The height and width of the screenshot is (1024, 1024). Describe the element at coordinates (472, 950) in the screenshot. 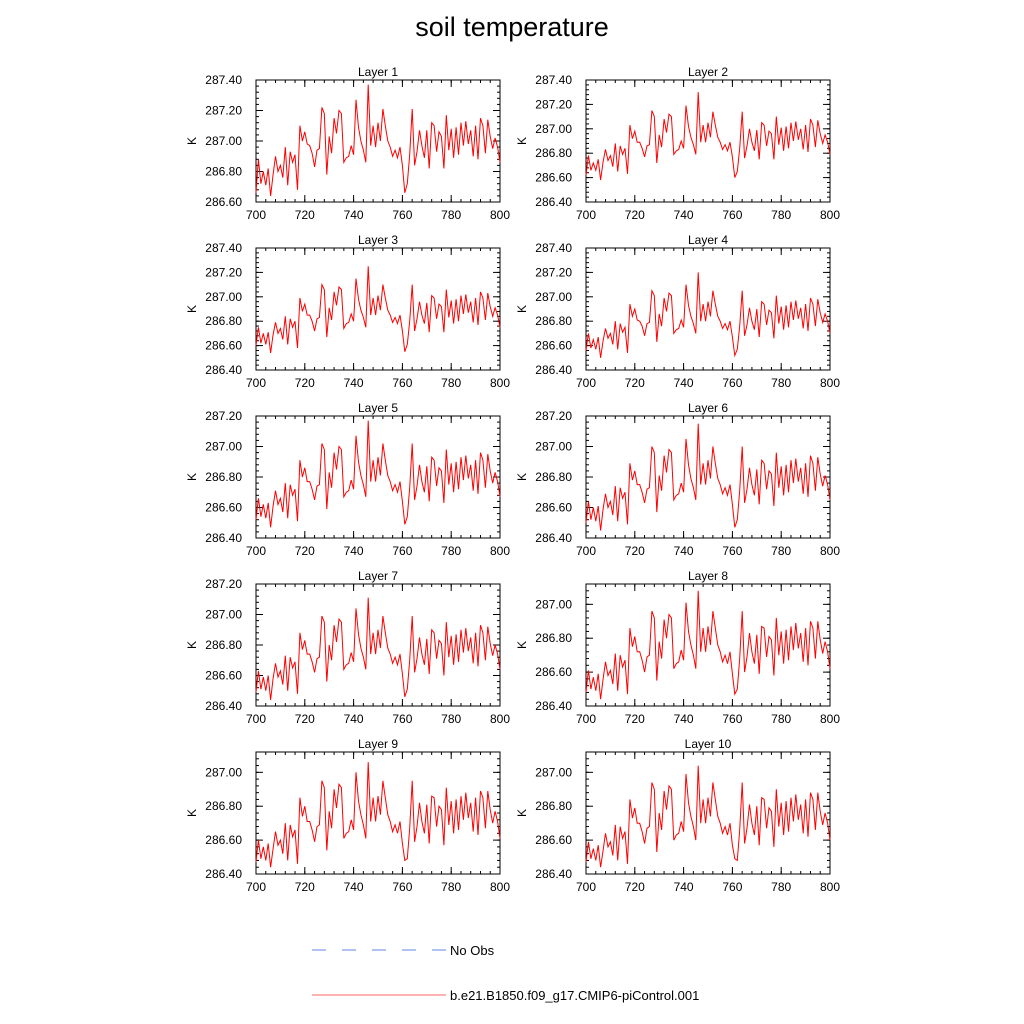

I see `legend-label-no-obs: No Obs` at that location.